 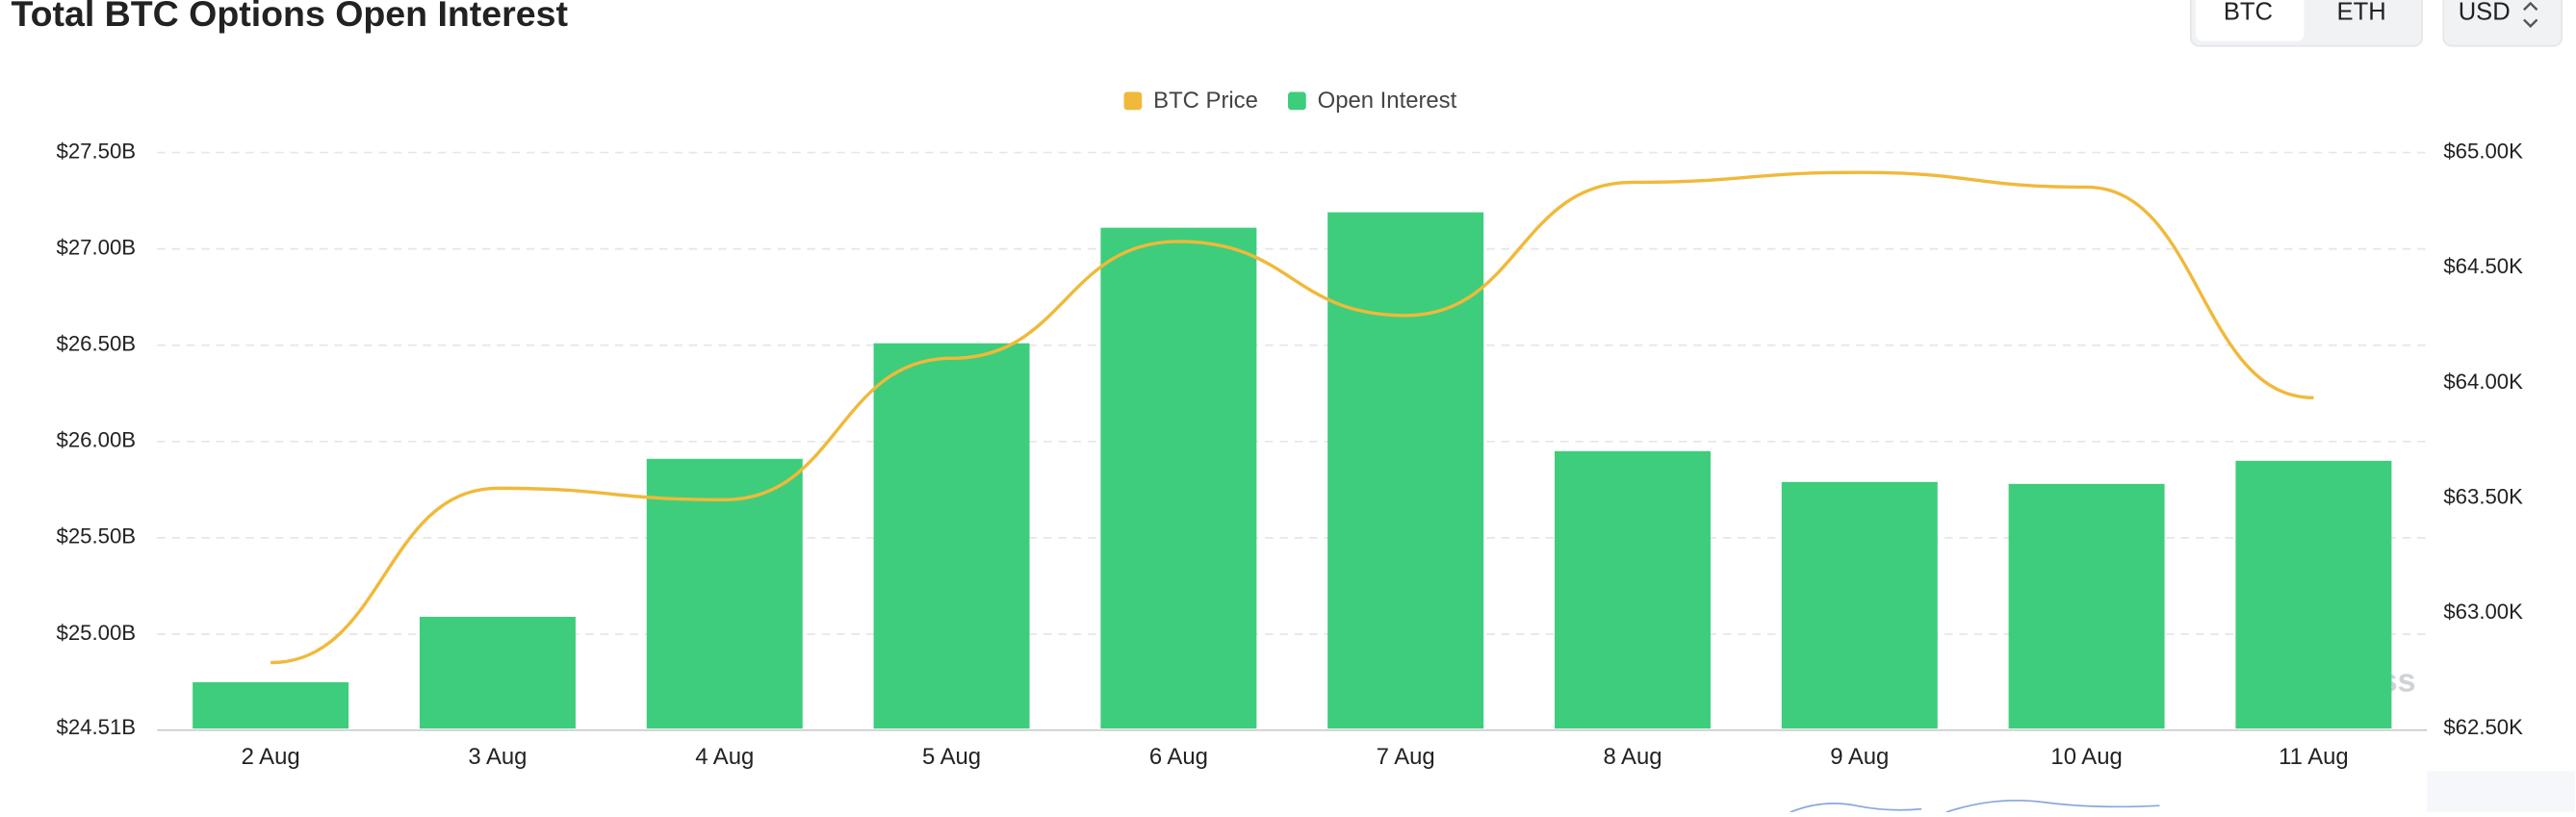 What do you see at coordinates (2086, 757) in the screenshot?
I see `x-tick-label: 10 Aug` at bounding box center [2086, 757].